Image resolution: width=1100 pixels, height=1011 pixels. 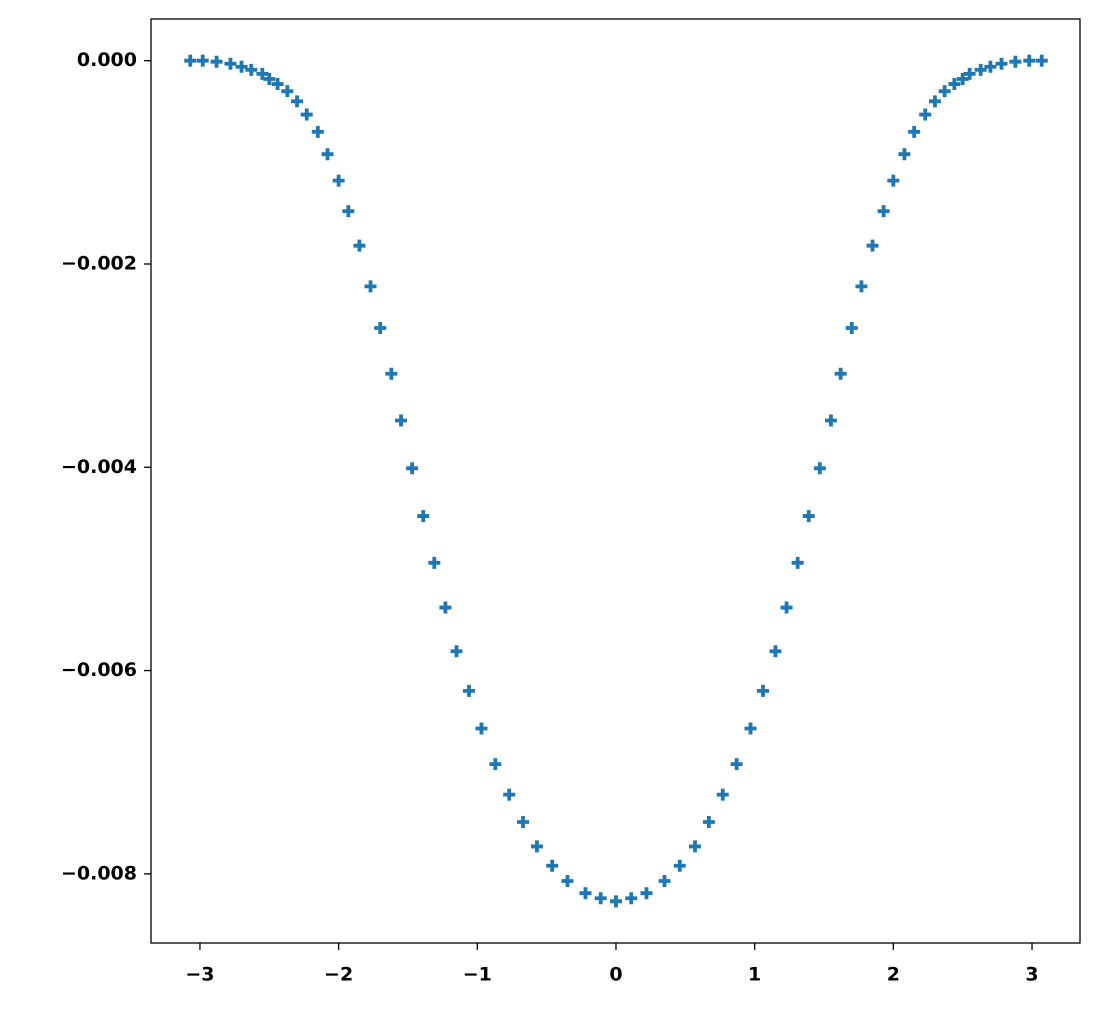 What do you see at coordinates (754, 975) in the screenshot?
I see `x-tick-label: 1` at bounding box center [754, 975].